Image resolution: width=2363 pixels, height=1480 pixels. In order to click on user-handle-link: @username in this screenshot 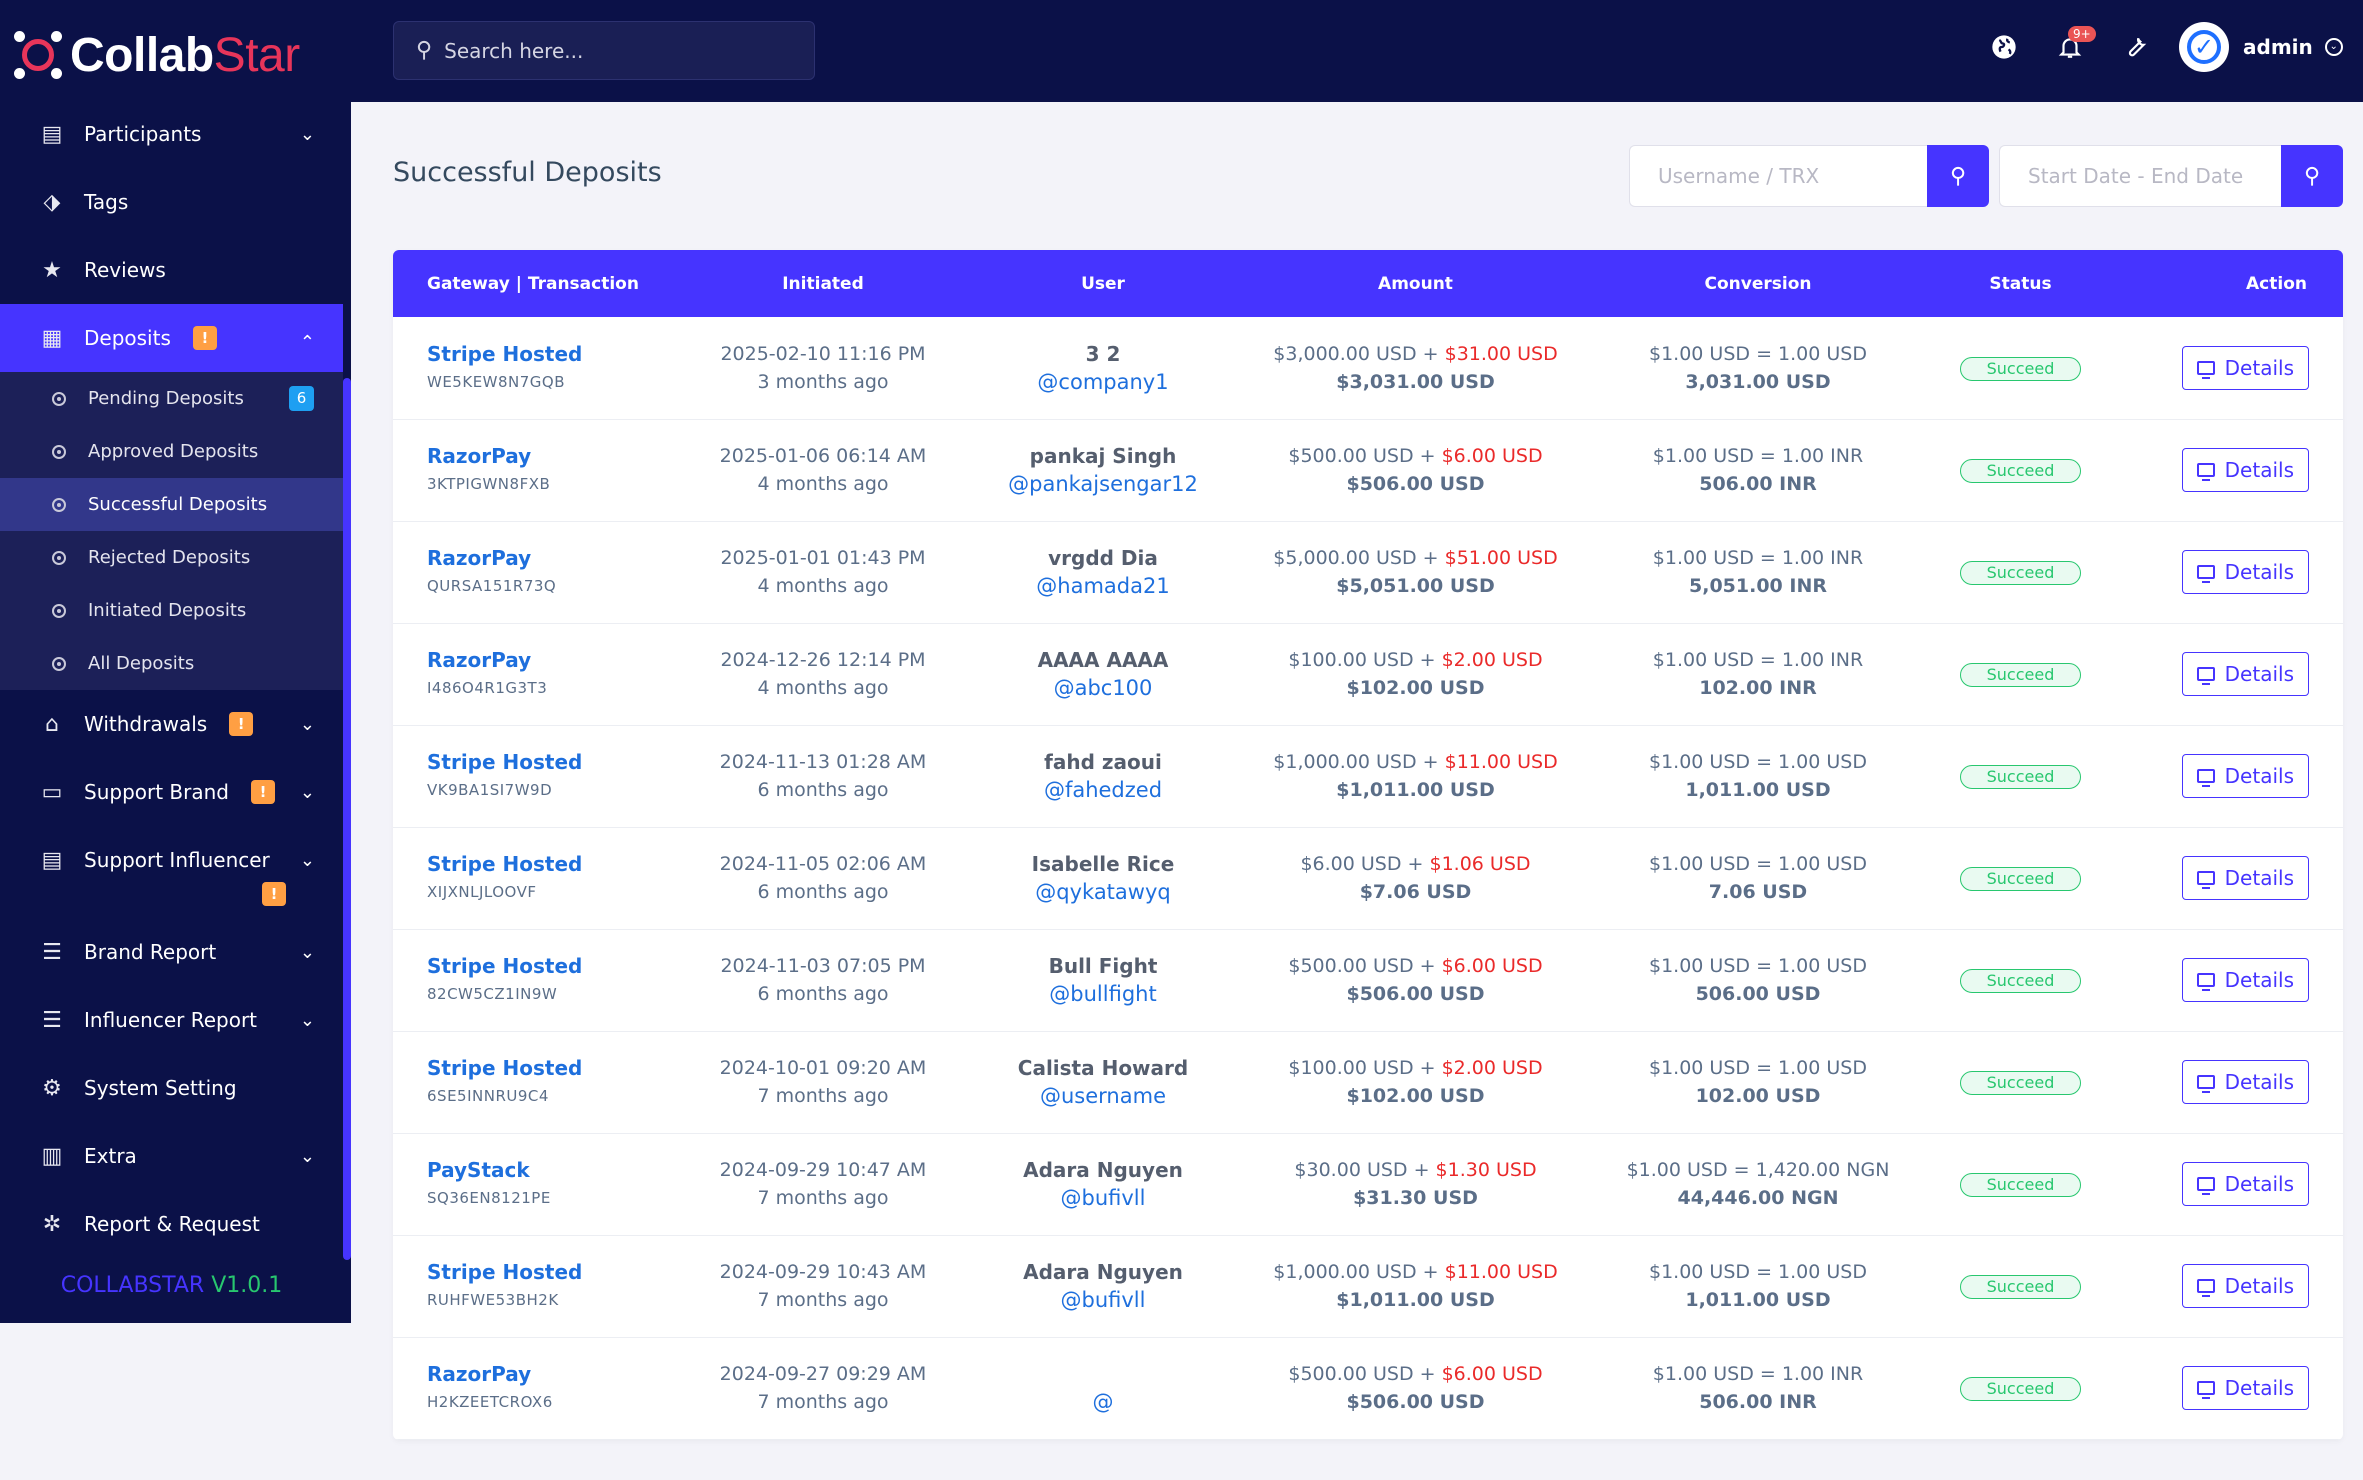, I will do `click(1103, 1096)`.